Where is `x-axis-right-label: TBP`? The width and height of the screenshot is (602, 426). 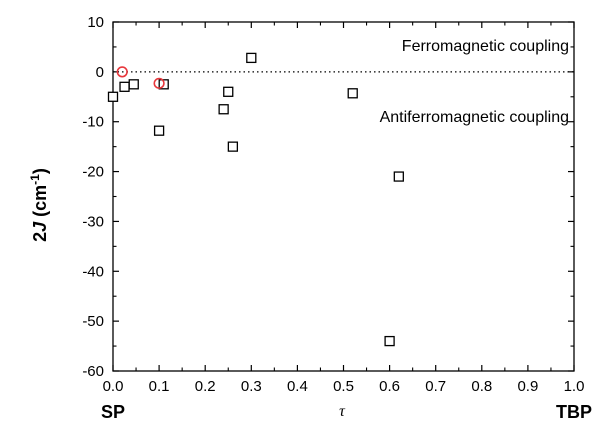 x-axis-right-label: TBP is located at coordinates (574, 412).